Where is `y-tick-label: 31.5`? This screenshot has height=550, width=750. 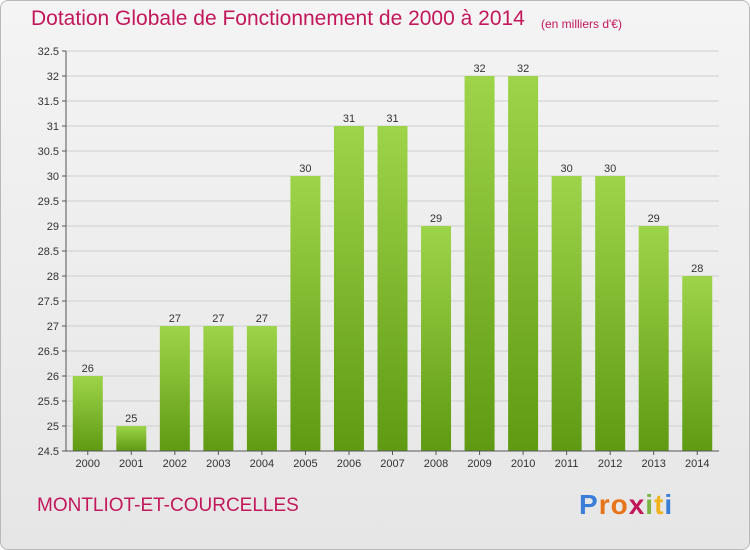 y-tick-label: 31.5 is located at coordinates (48, 102).